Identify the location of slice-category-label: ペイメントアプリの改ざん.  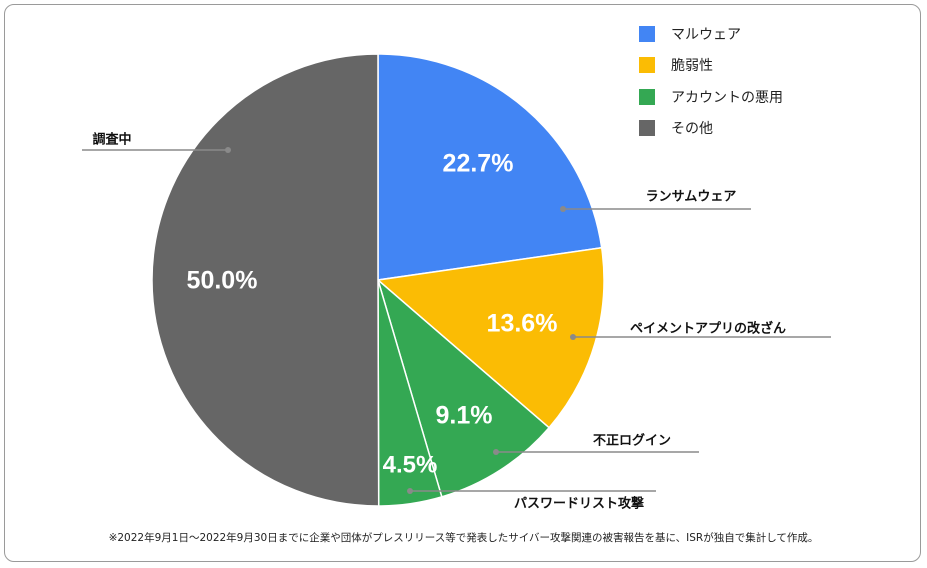
(708, 329).